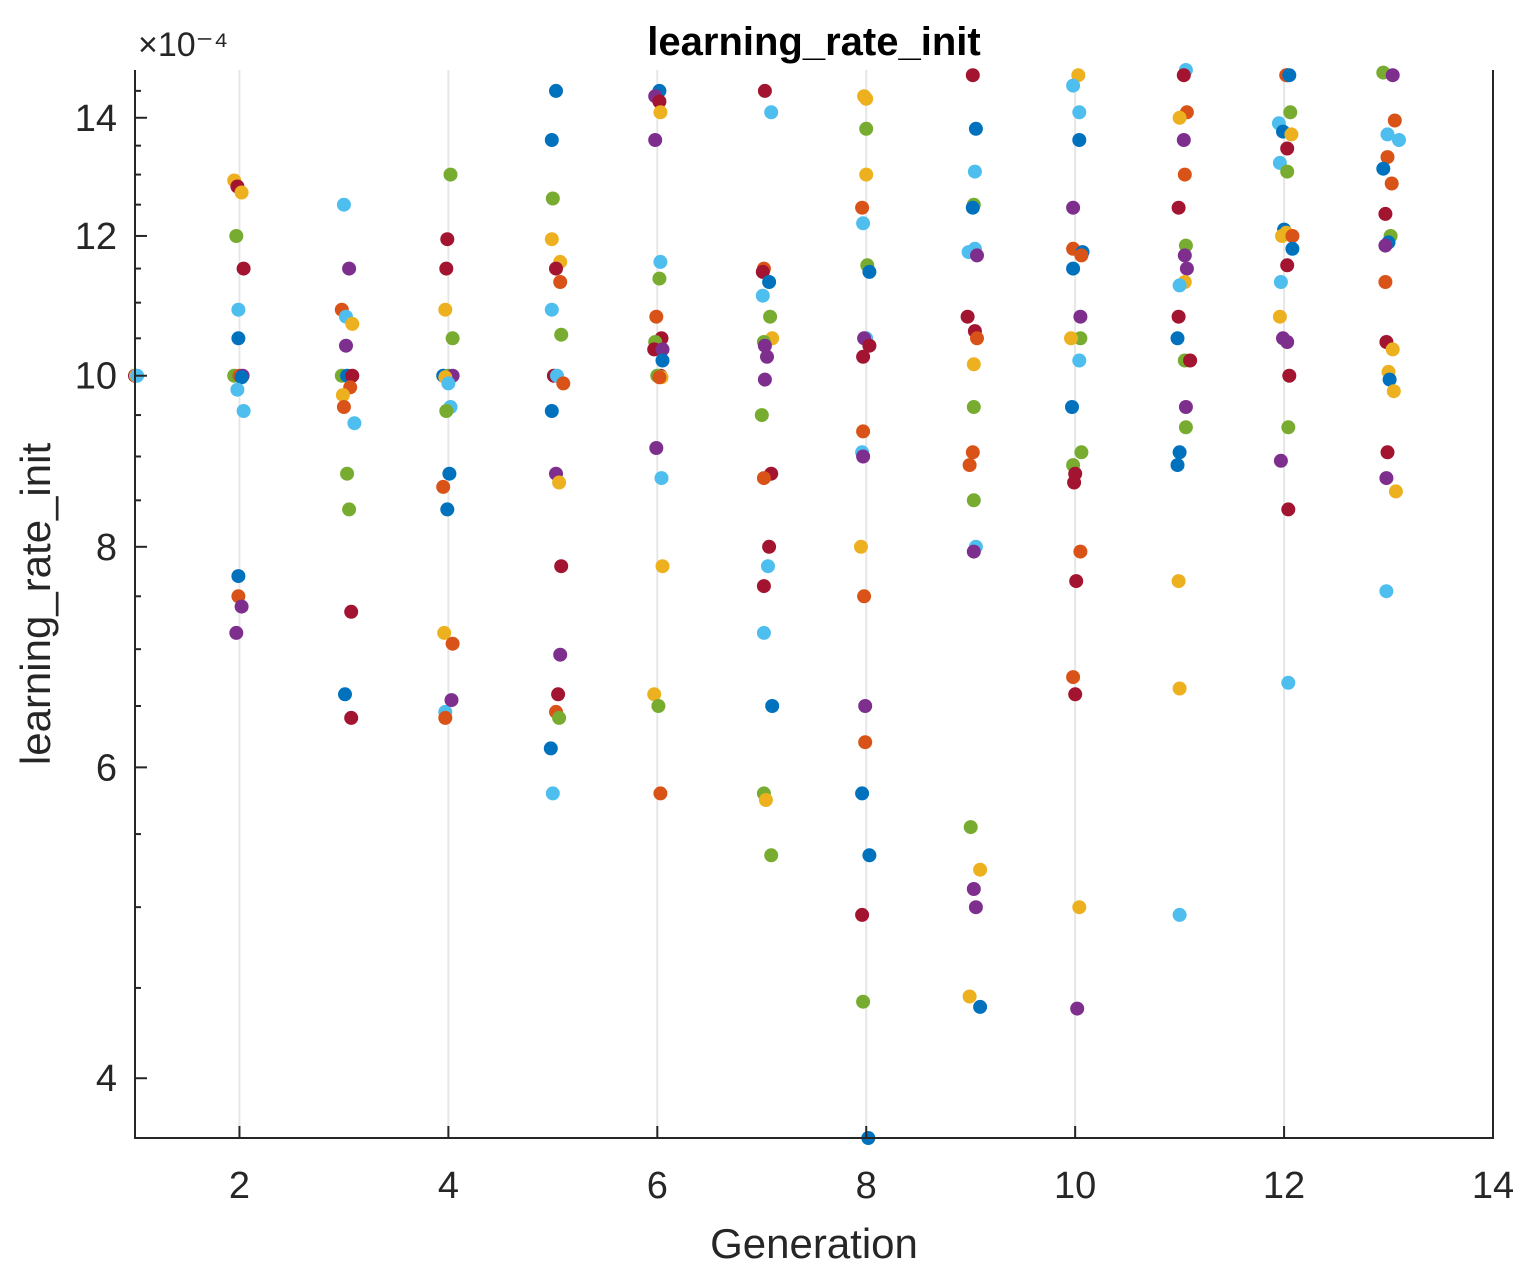 The image size is (1516, 1273). What do you see at coordinates (1284, 1186) in the screenshot?
I see `x-tick-label: 12` at bounding box center [1284, 1186].